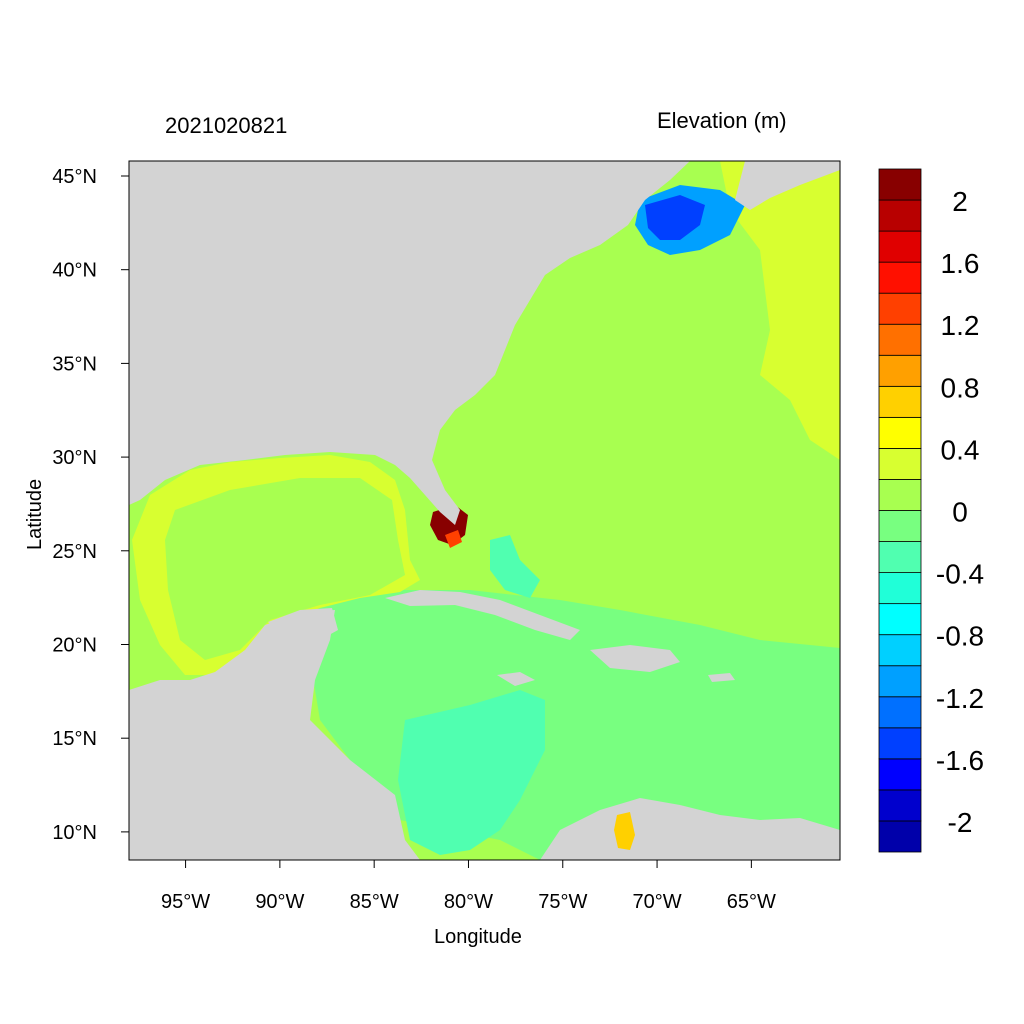 This screenshot has height=1024, width=1024. I want to click on x-axis-ticks: 95°W 90°W 85°W 80°W 75°W 70°W 65°W, so click(468, 886).